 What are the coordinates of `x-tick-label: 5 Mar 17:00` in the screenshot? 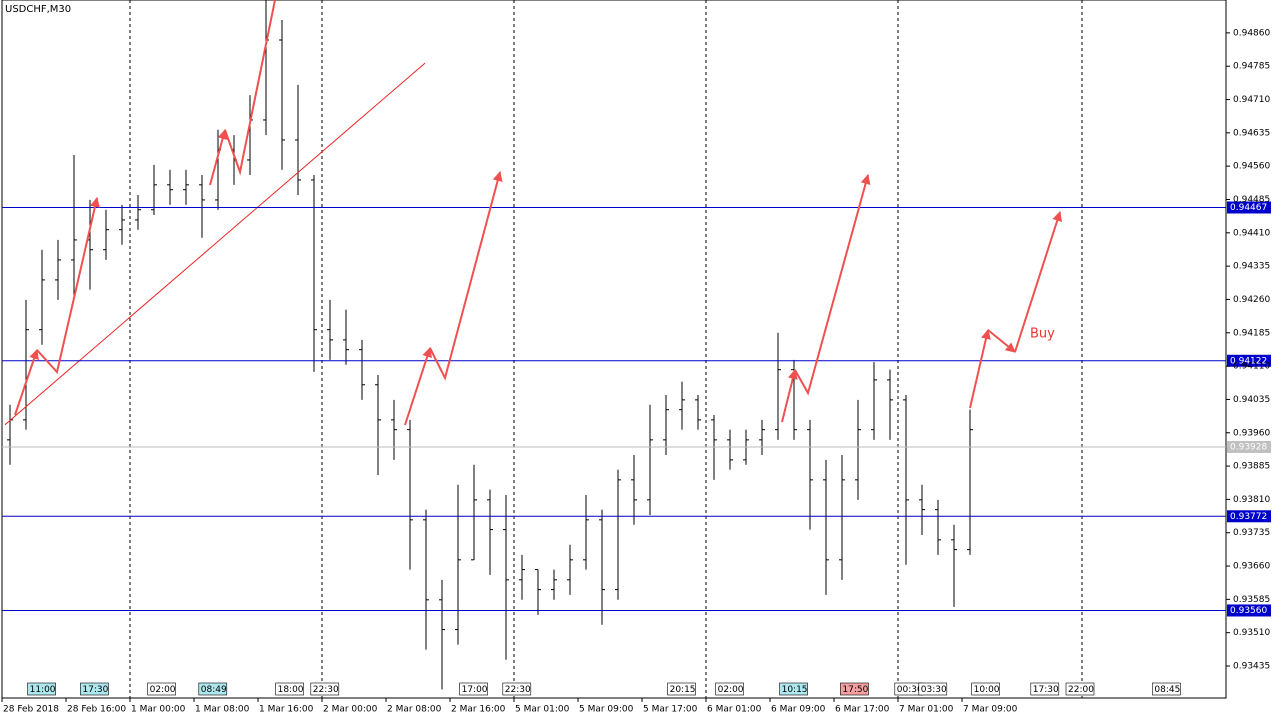 It's located at (670, 710).